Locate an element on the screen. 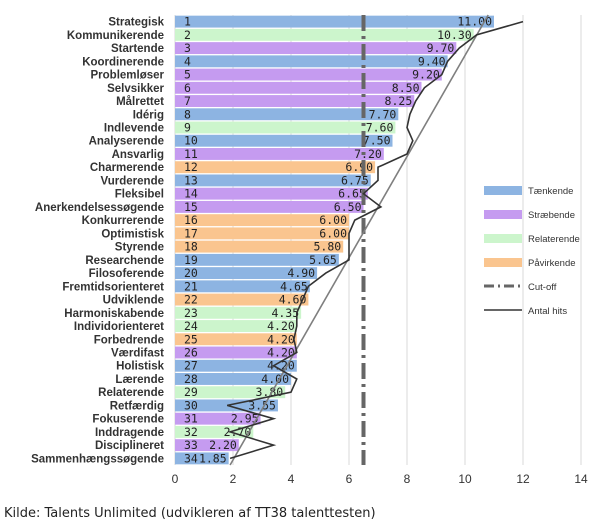 This screenshot has width=597, height=525. rank-label: 28 is located at coordinates (191, 379).